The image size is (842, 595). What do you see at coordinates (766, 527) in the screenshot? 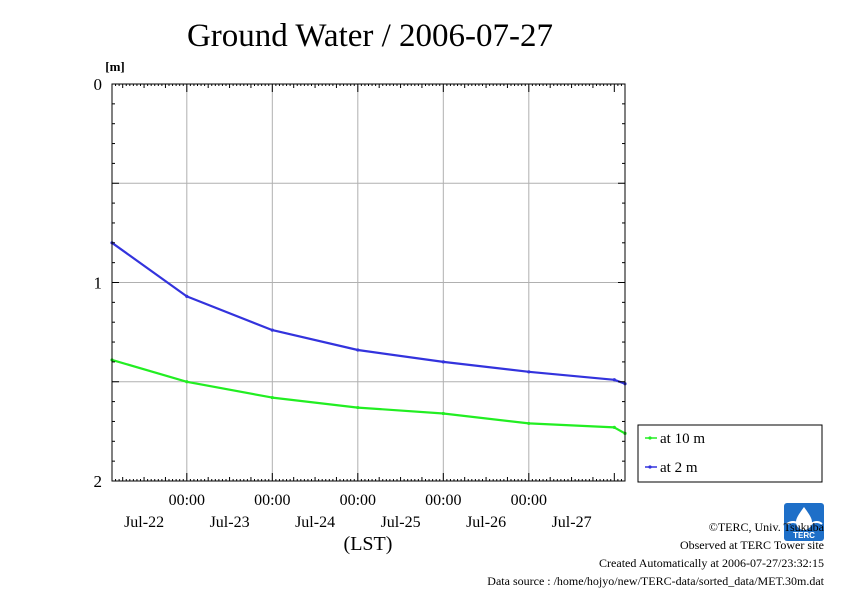
I see `footer-copyright: ©TERC, Univ. Tsukuba` at bounding box center [766, 527].